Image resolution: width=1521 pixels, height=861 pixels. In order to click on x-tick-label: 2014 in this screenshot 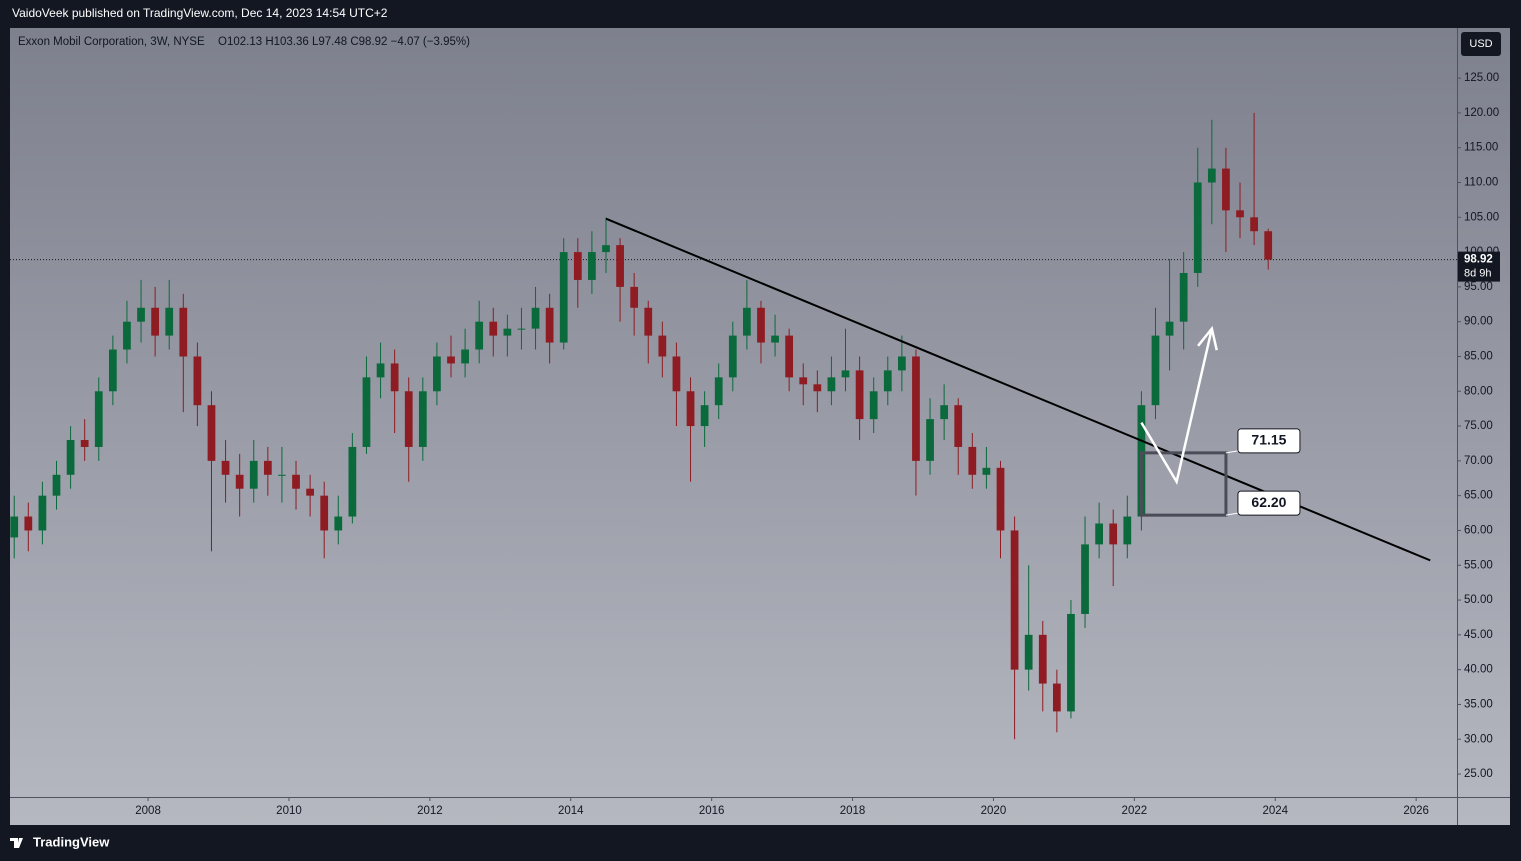, I will do `click(571, 811)`.